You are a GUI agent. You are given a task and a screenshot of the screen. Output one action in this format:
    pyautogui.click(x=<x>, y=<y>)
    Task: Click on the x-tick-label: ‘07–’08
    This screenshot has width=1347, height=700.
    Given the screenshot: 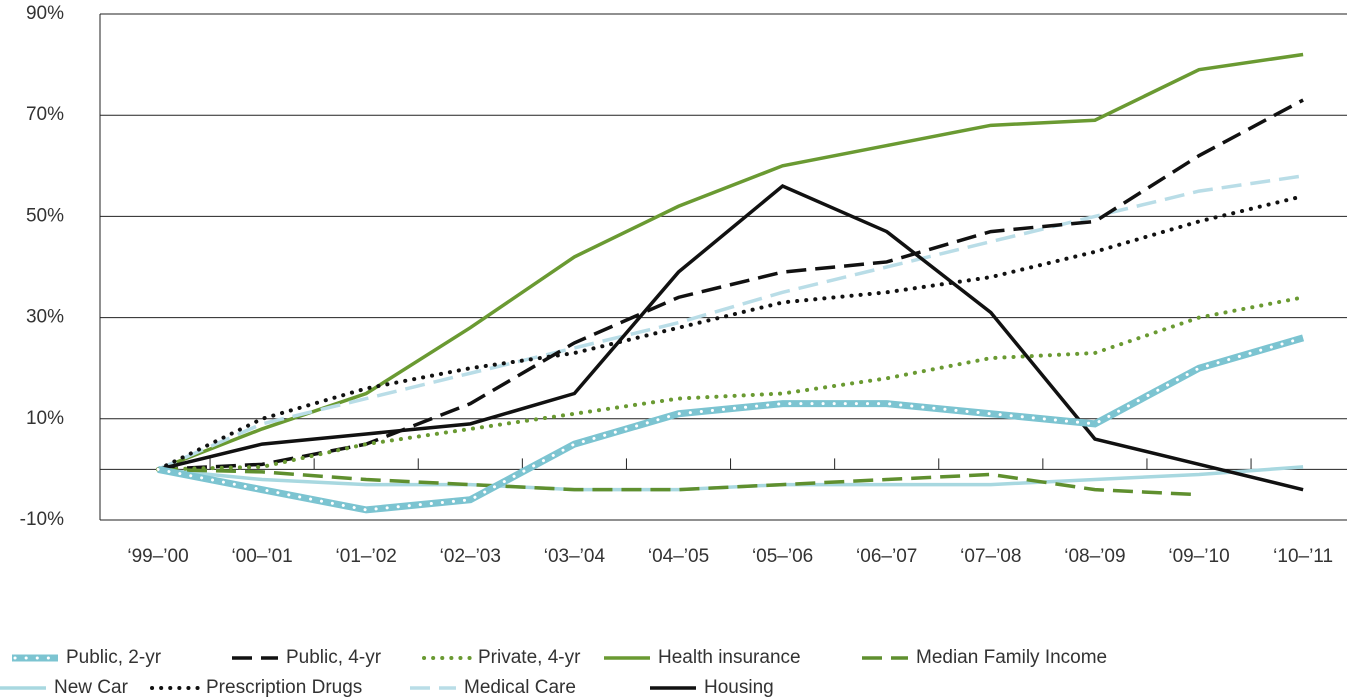 What is the action you would take?
    pyautogui.click(x=990, y=556)
    